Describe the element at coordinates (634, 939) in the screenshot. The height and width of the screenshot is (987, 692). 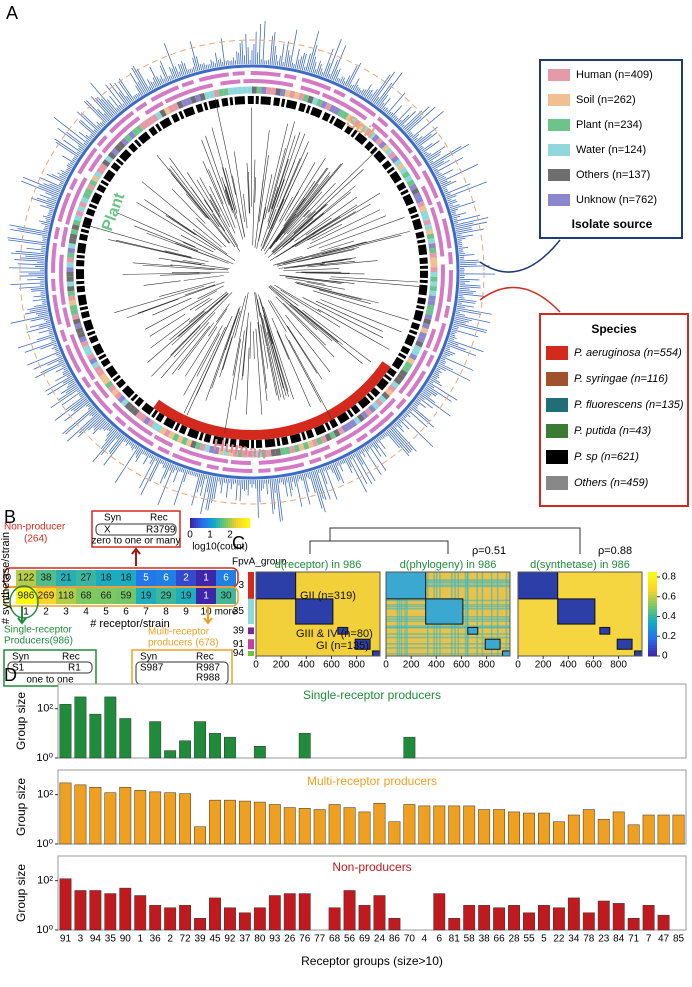
I see `x-tick-label: 71` at that location.